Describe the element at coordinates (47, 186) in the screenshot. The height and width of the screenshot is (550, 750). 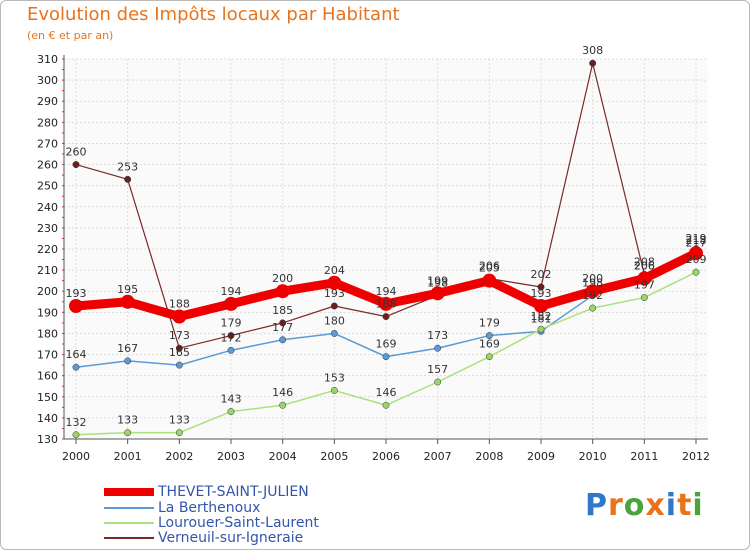
I see `y-tick-label: 250` at that location.